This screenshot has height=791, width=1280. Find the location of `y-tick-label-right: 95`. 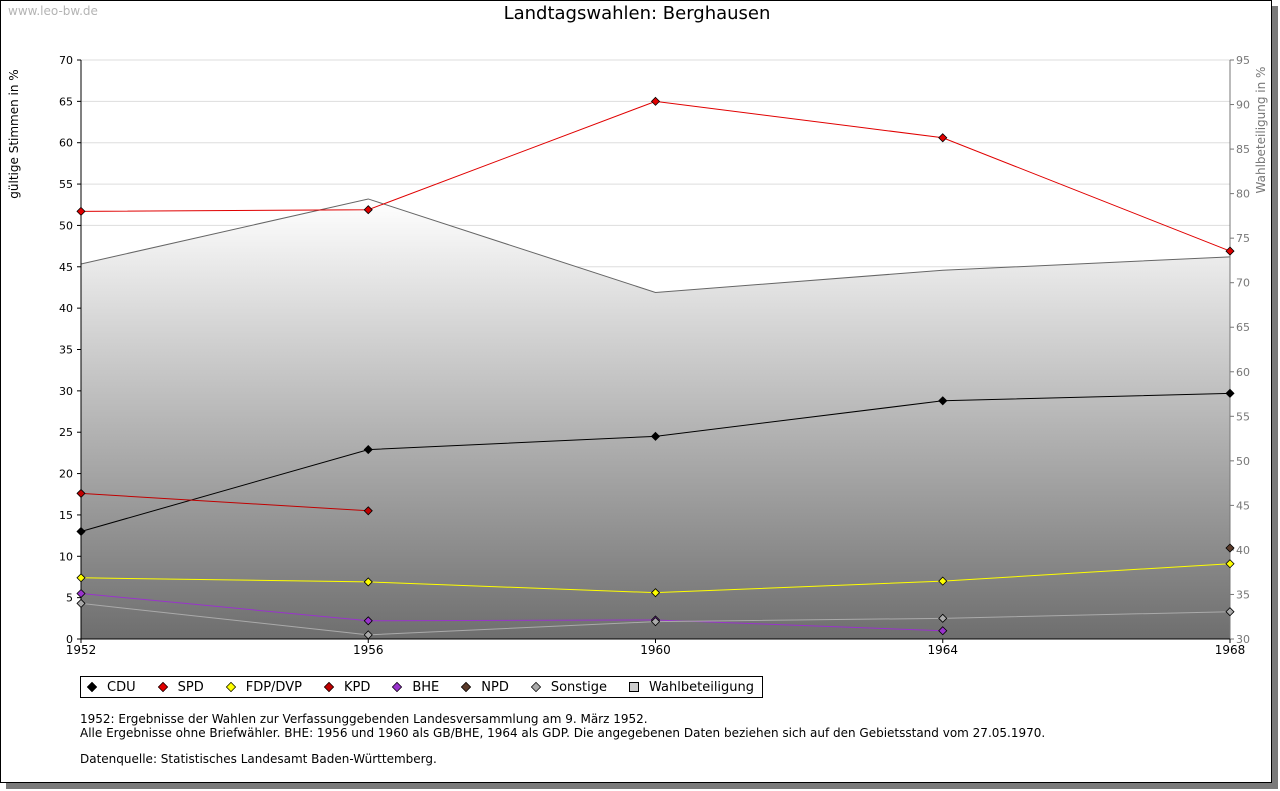

y-tick-label-right: 95 is located at coordinates (1243, 60).